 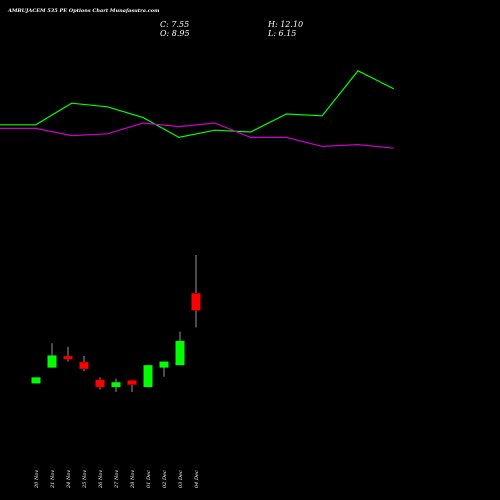 What do you see at coordinates (175, 24) in the screenshot?
I see `close-value: C: 7.55` at bounding box center [175, 24].